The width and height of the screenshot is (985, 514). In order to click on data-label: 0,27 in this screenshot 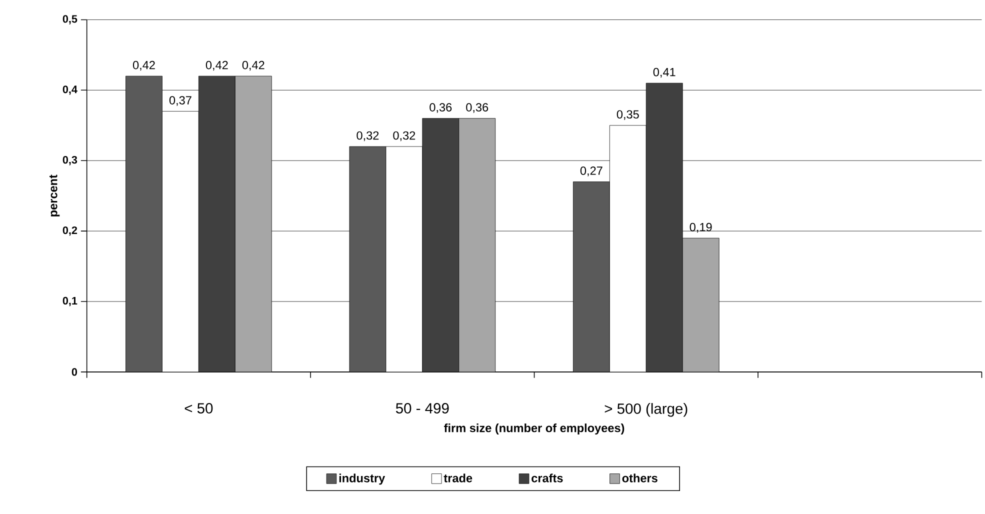, I will do `click(591, 171)`.